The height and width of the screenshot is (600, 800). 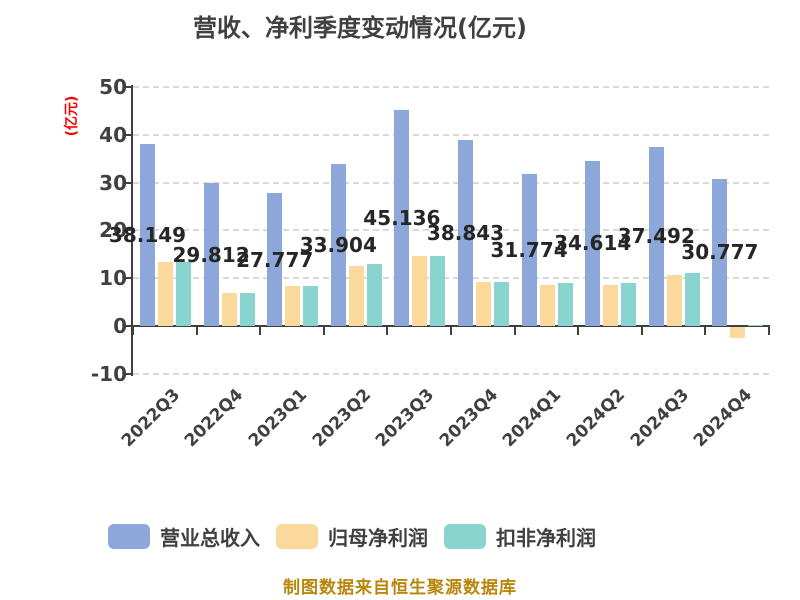 I want to click on value-label-2022Q4: 29.812, so click(x=211, y=254).